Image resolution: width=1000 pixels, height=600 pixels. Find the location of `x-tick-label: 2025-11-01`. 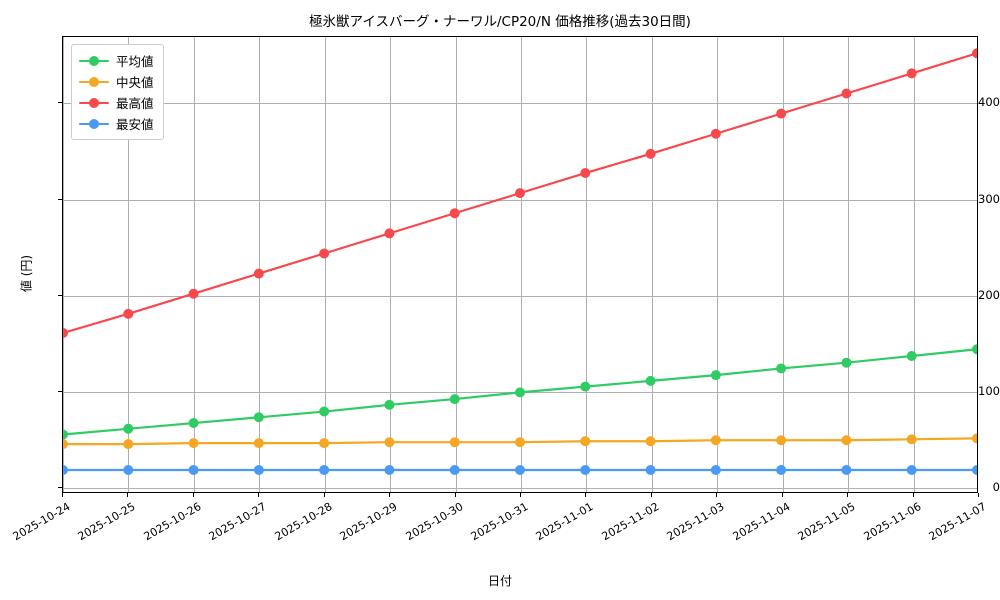

x-tick-label: 2025-11-01 is located at coordinates (565, 522).